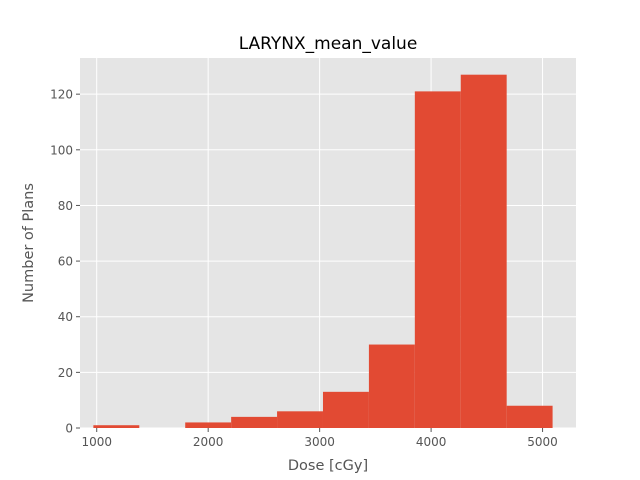 This screenshot has width=640, height=480. I want to click on y-tick-label: 0, so click(69, 429).